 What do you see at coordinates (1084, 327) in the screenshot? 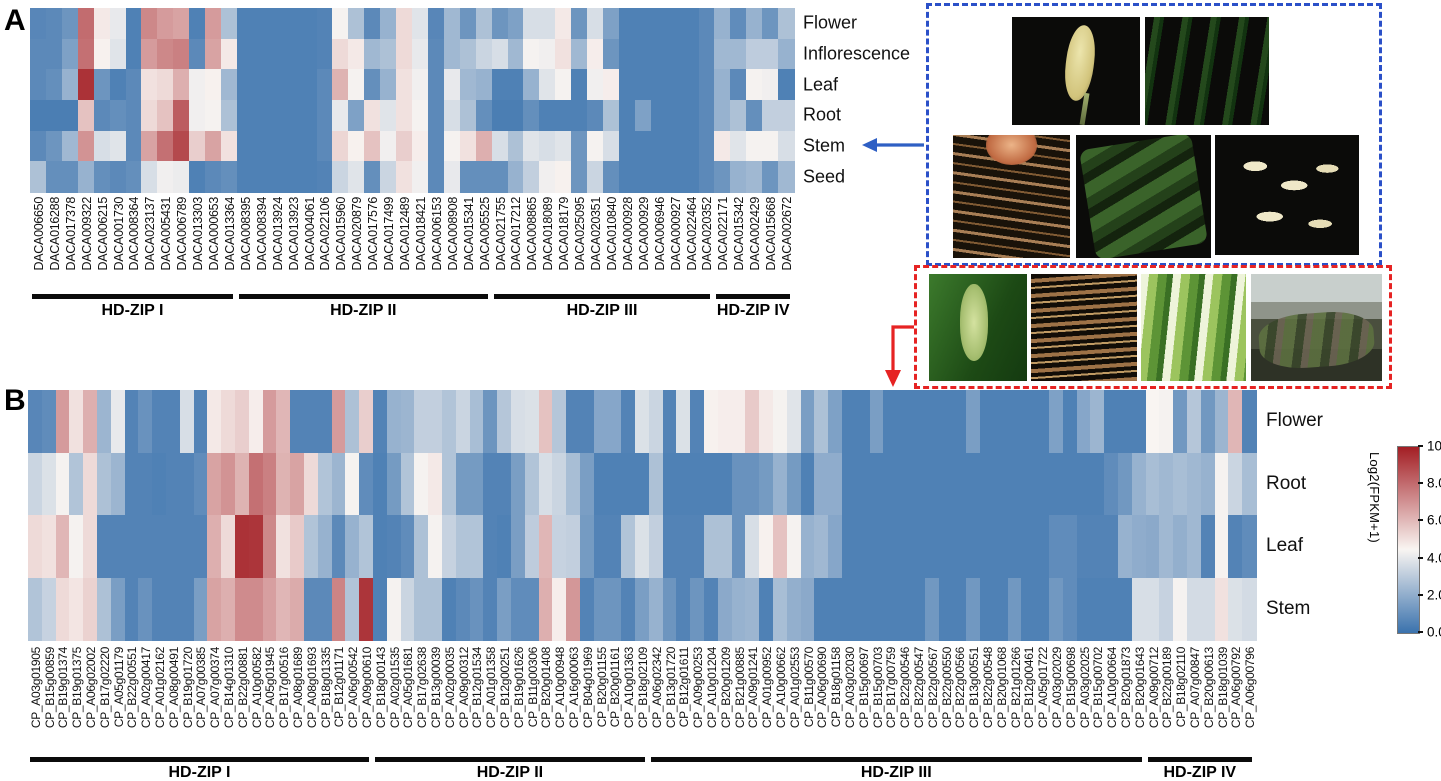
I see `root-photo` at bounding box center [1084, 327].